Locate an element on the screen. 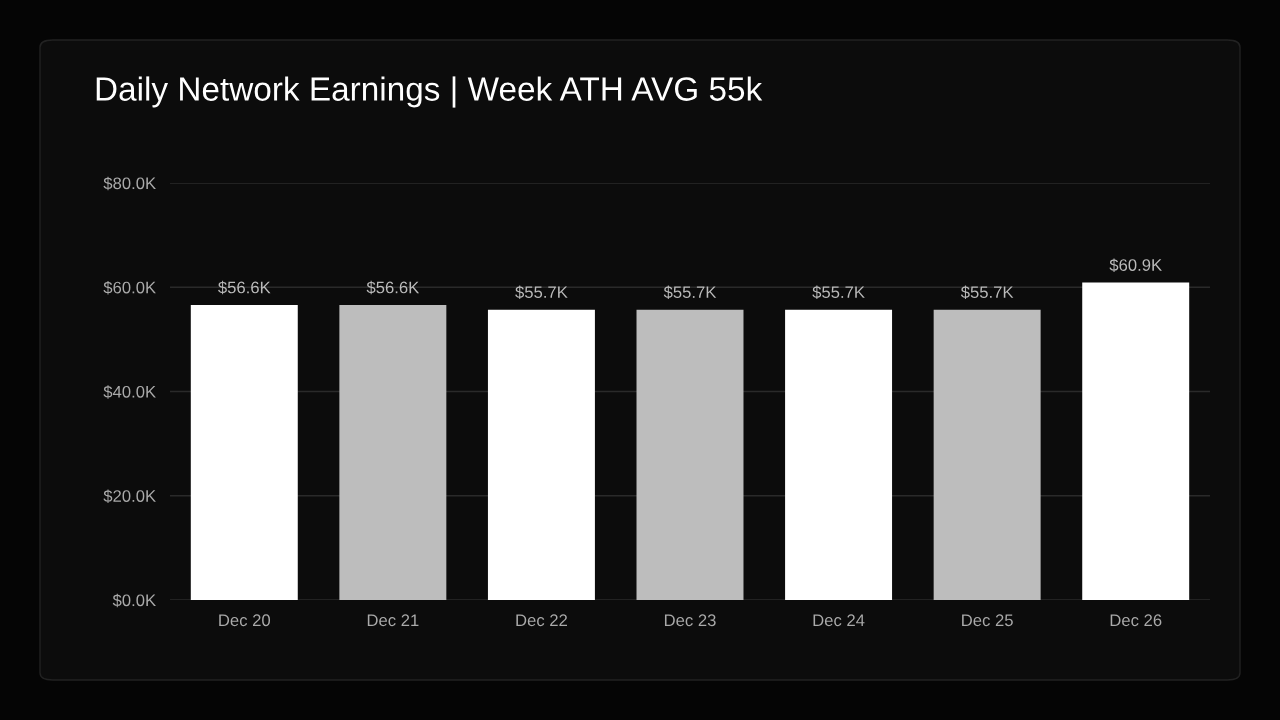 The image size is (1280, 720). x-tick-label: Dec 23 is located at coordinates (690, 620).